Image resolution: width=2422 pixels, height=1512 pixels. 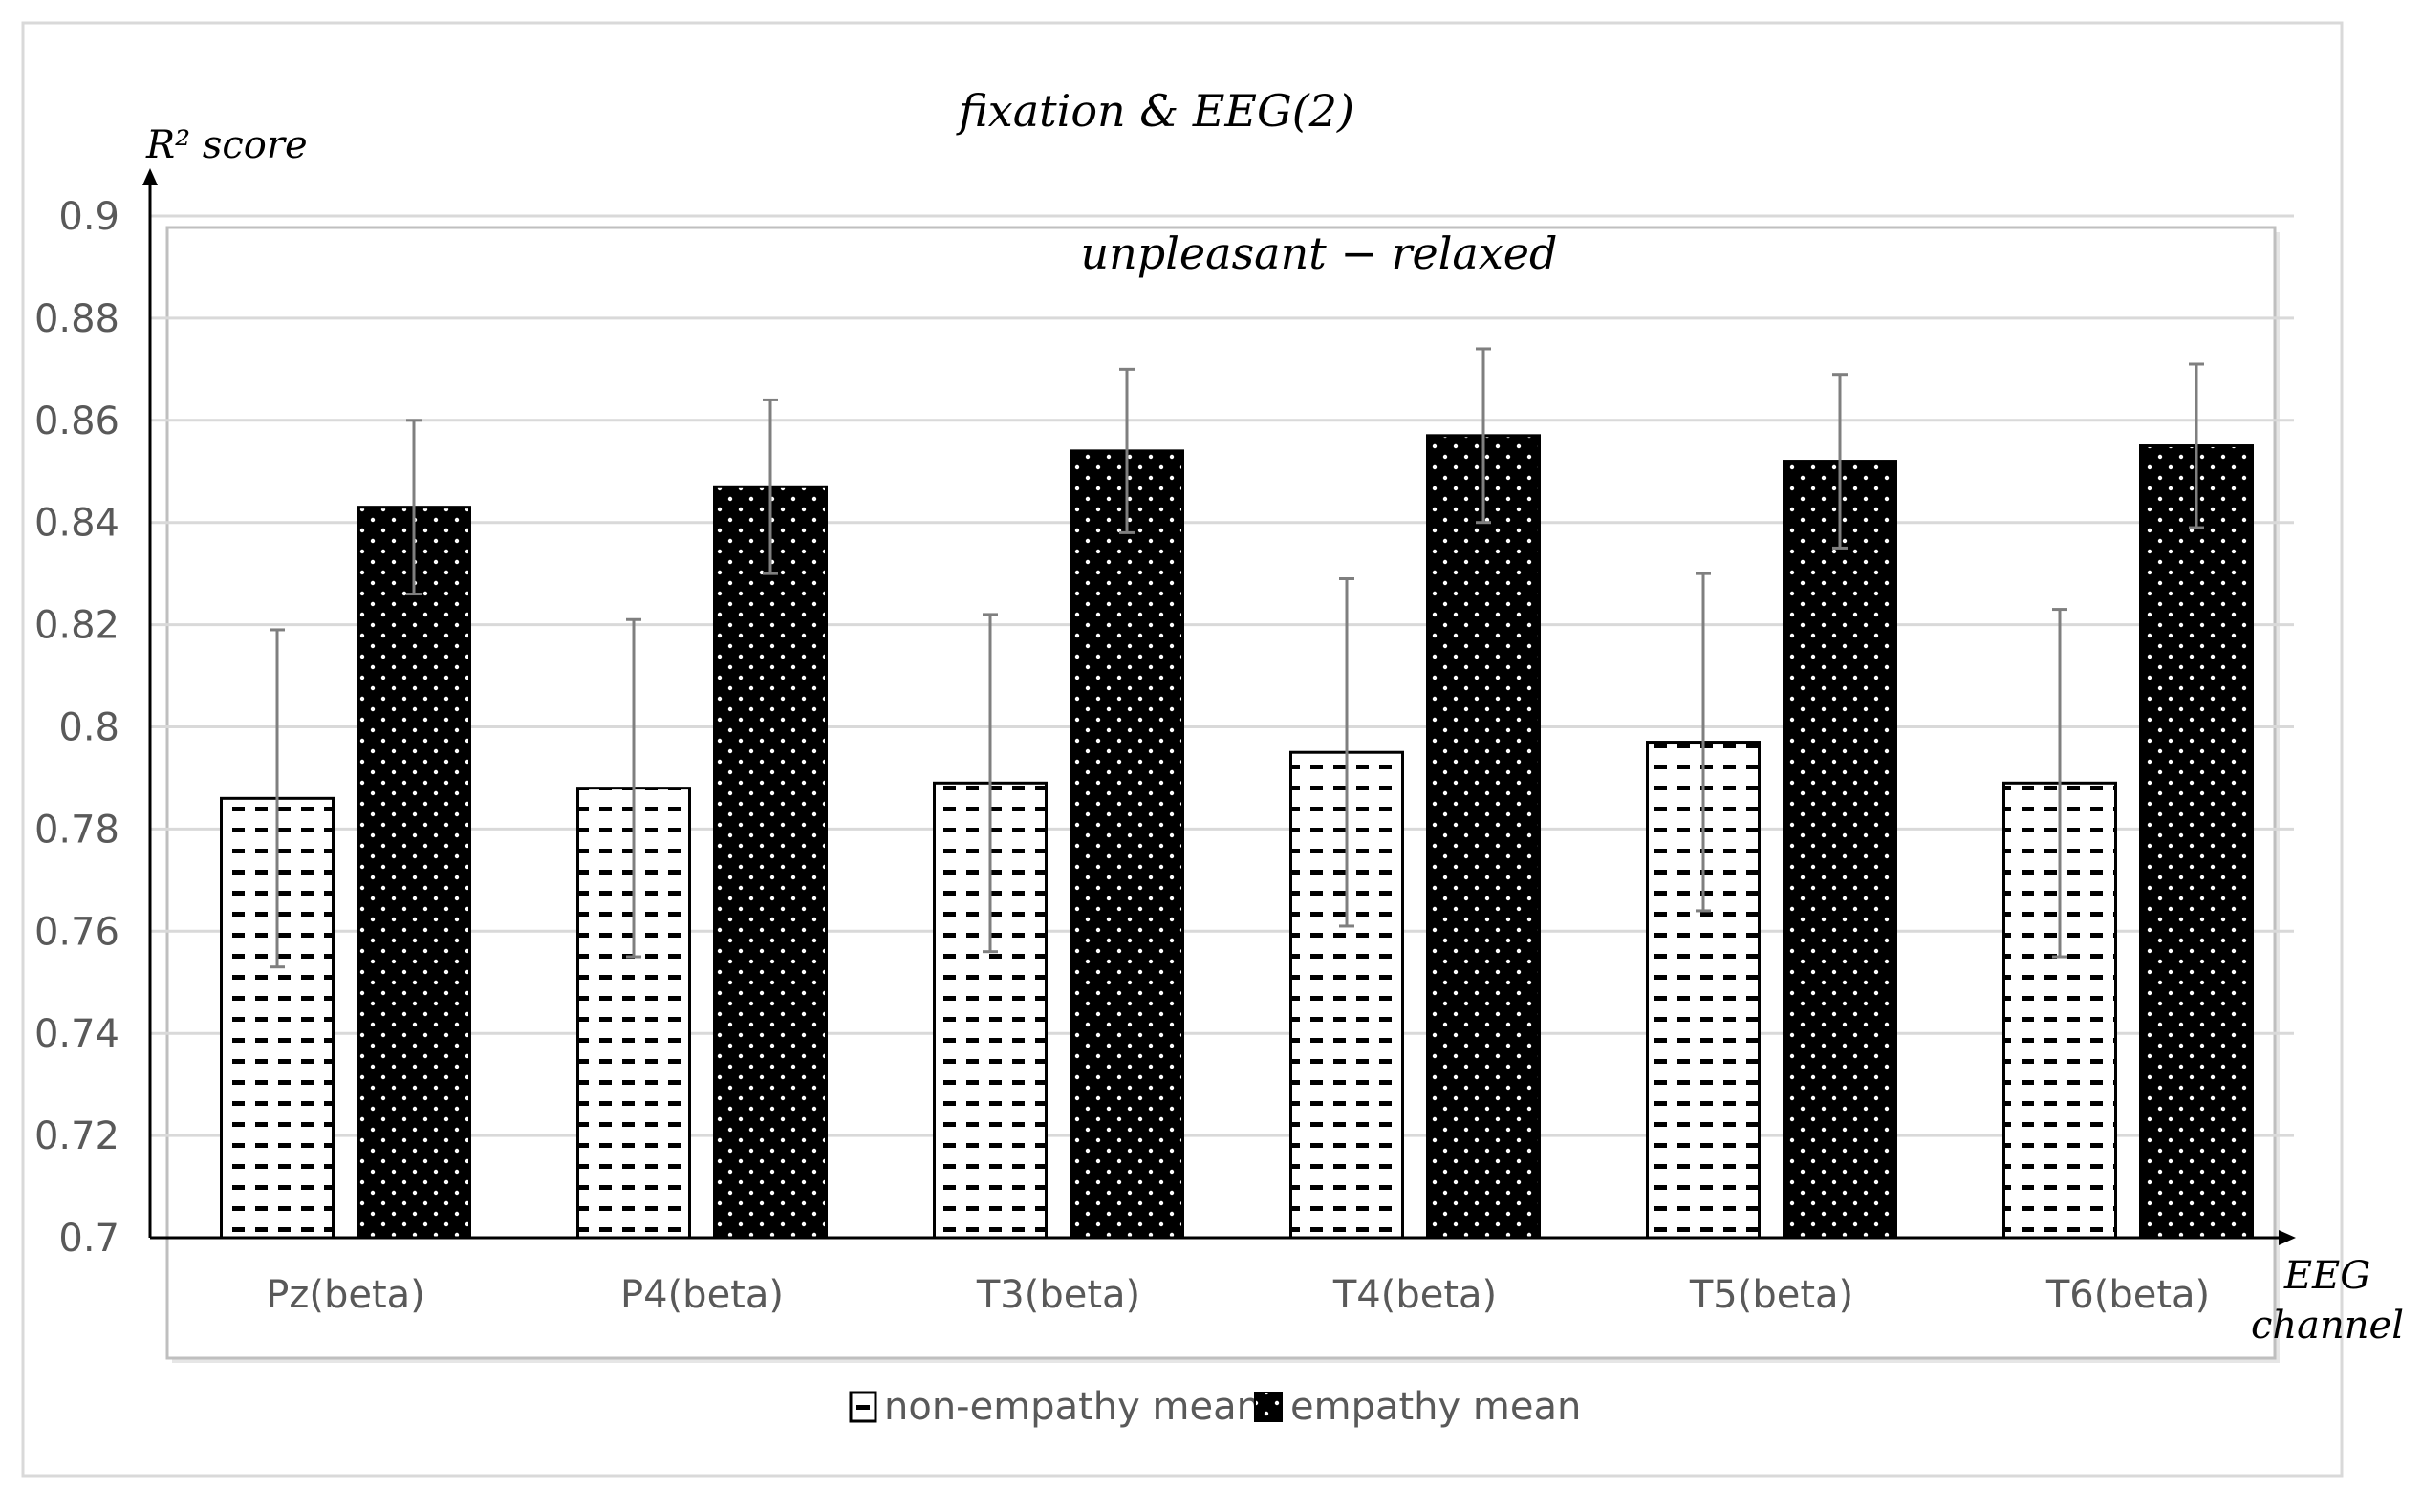 I want to click on x-category-label: T3(beta), so click(x=1058, y=1295).